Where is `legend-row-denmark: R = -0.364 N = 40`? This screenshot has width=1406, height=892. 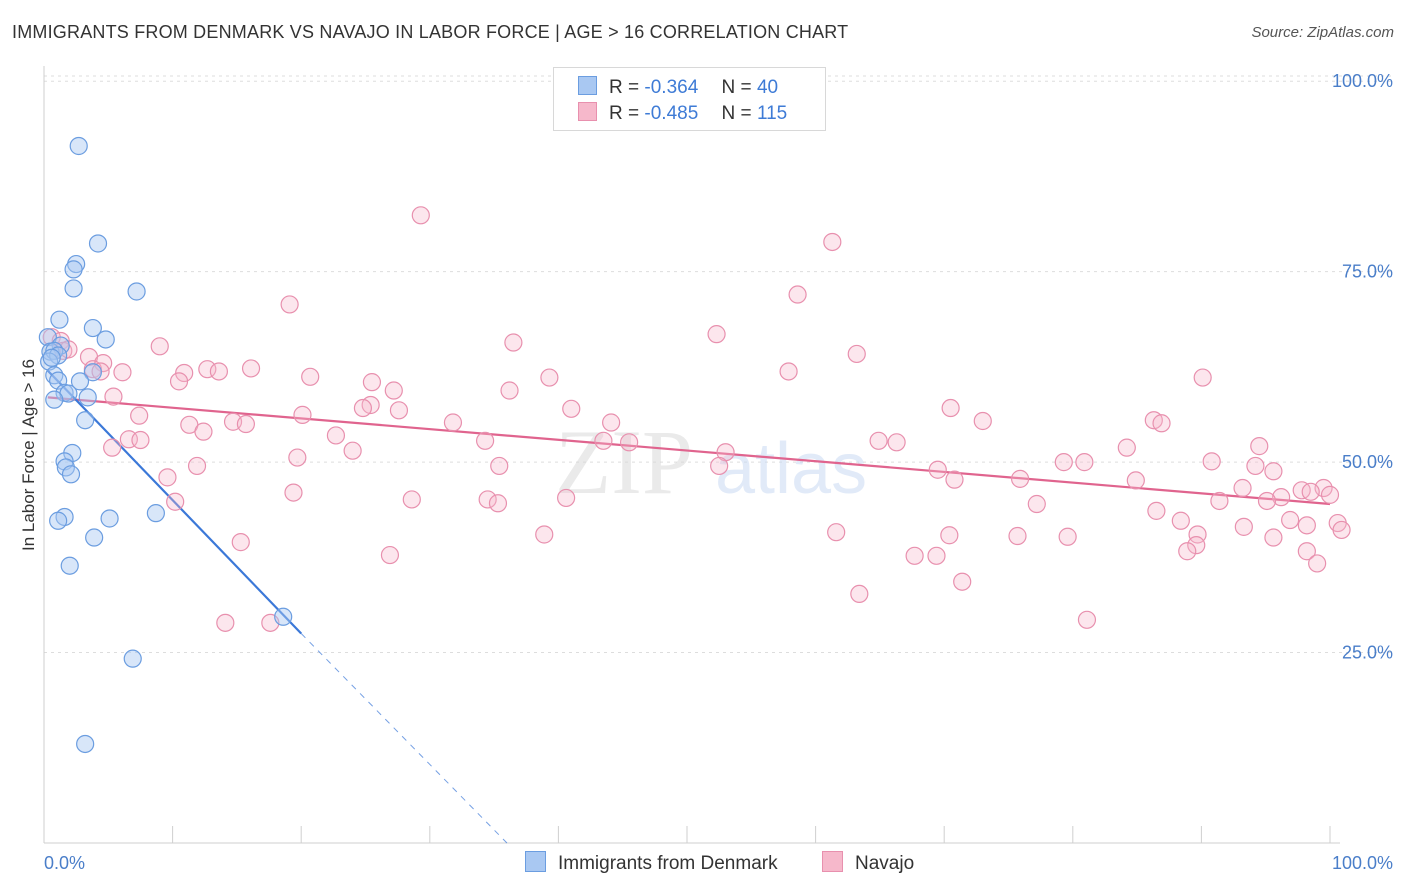 legend-row-denmark: R = -0.364 N = 40 is located at coordinates (678, 87).